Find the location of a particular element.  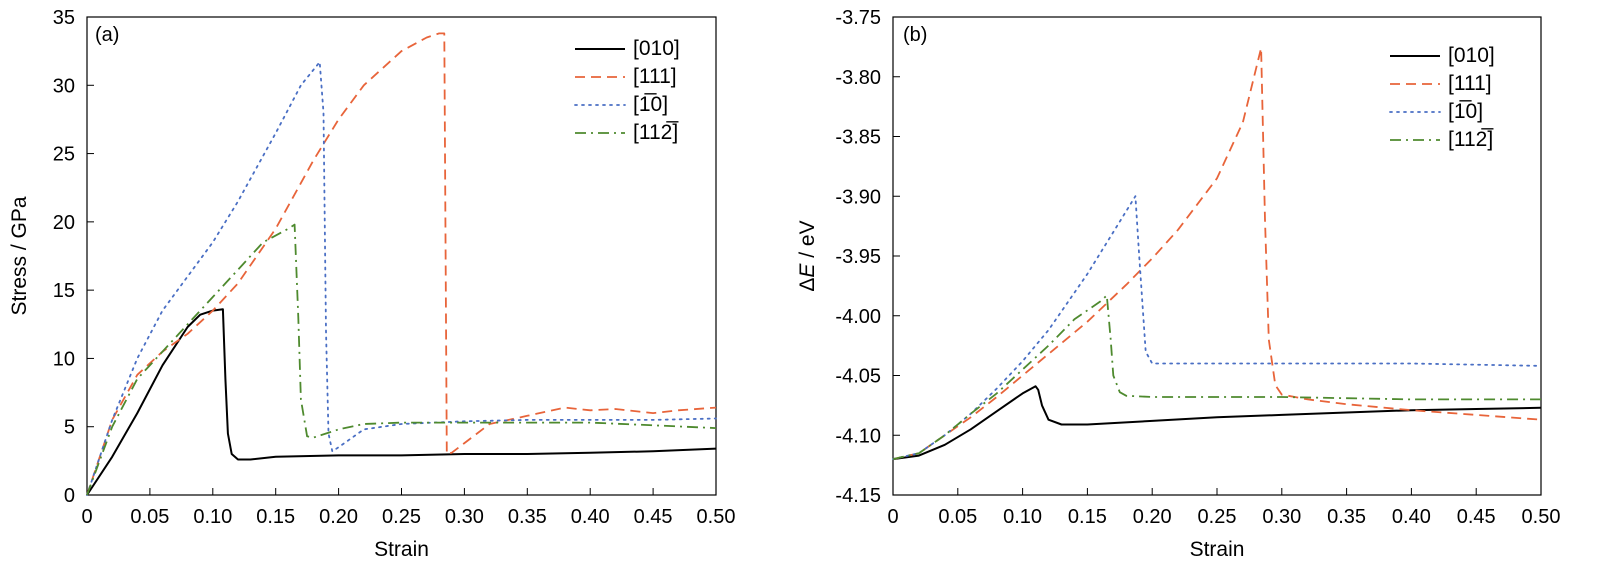

y-tick-label: -3.75 is located at coordinates (858, 18).